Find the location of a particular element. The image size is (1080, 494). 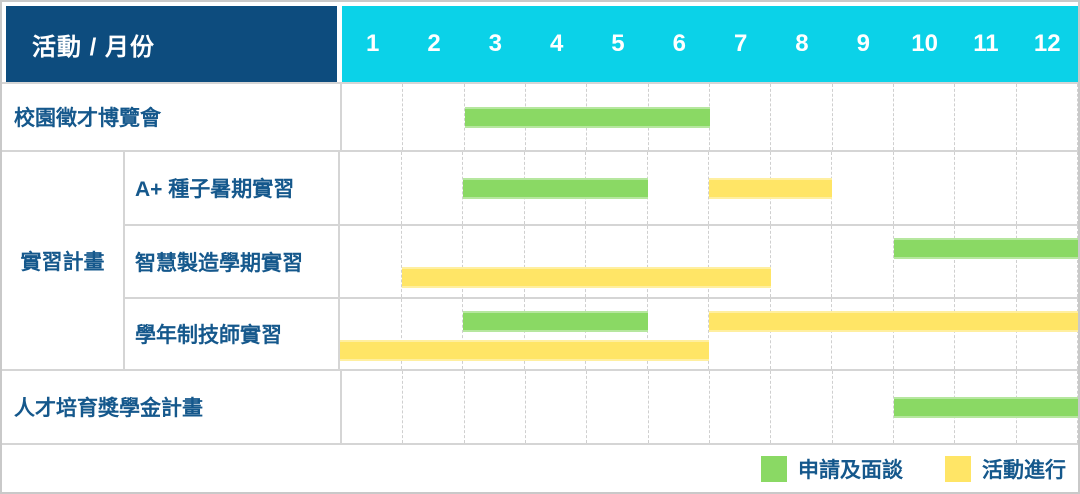

subrow-label: A+ 種子暑期實習 is located at coordinates (215, 190).